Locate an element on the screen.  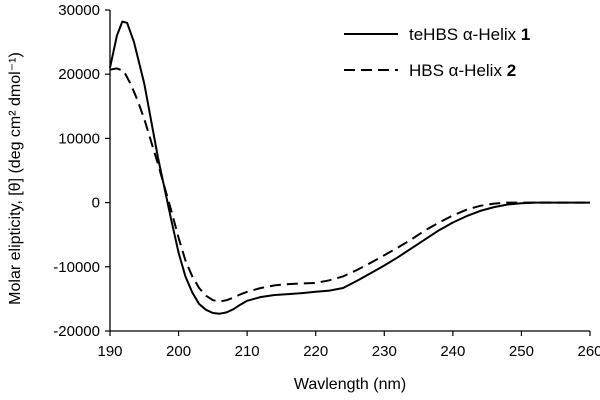
legend-label-1: teHBS α-Helix 1 is located at coordinates (469, 34).